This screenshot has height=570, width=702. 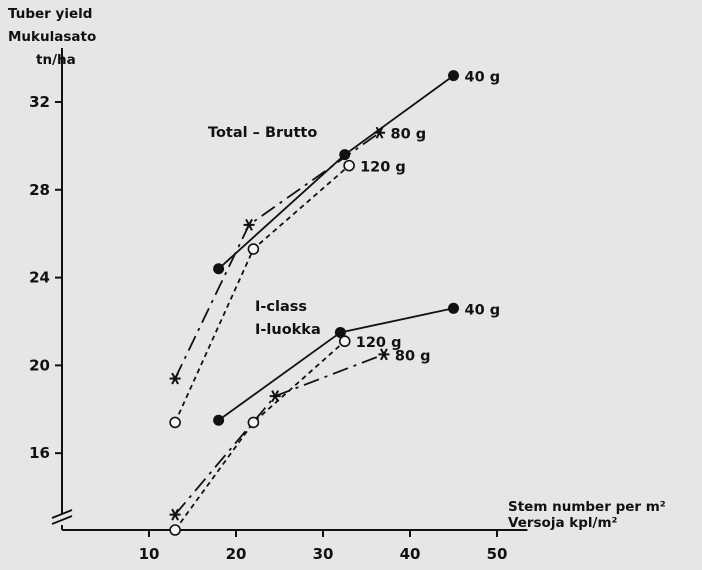 I want to click on series-i-class-i-luokka-120-g-label: 120 g, so click(x=379, y=343).